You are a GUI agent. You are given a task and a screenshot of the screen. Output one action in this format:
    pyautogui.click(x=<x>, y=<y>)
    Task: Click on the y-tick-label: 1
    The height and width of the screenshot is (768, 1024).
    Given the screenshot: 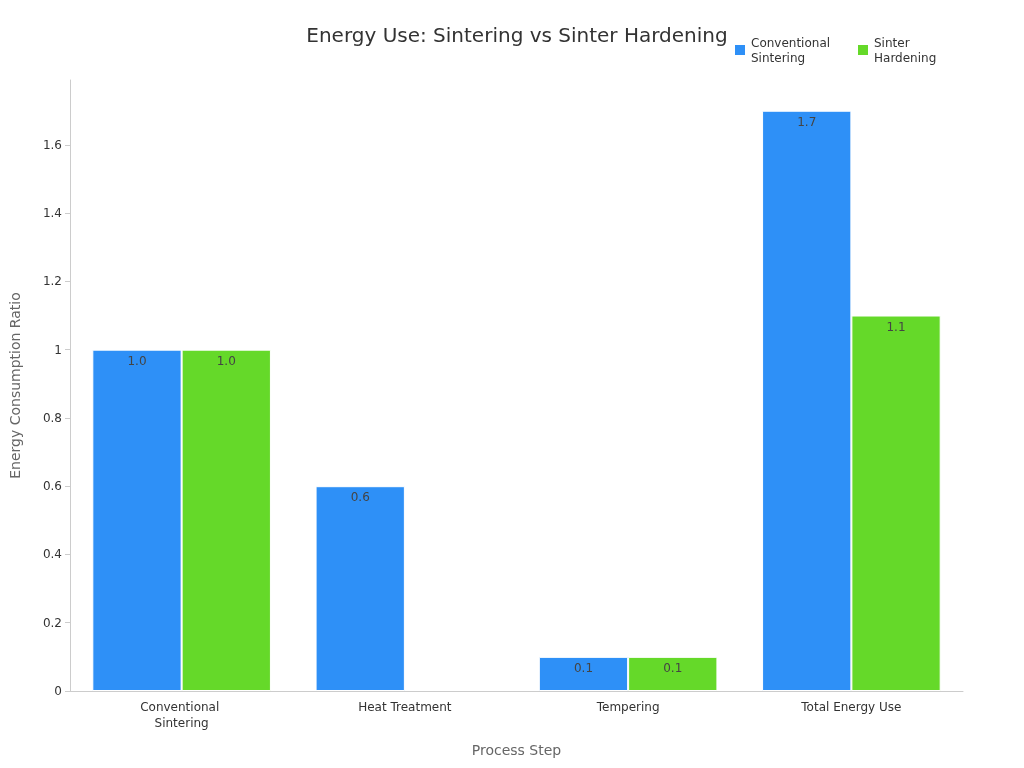 What is the action you would take?
    pyautogui.click(x=58, y=349)
    